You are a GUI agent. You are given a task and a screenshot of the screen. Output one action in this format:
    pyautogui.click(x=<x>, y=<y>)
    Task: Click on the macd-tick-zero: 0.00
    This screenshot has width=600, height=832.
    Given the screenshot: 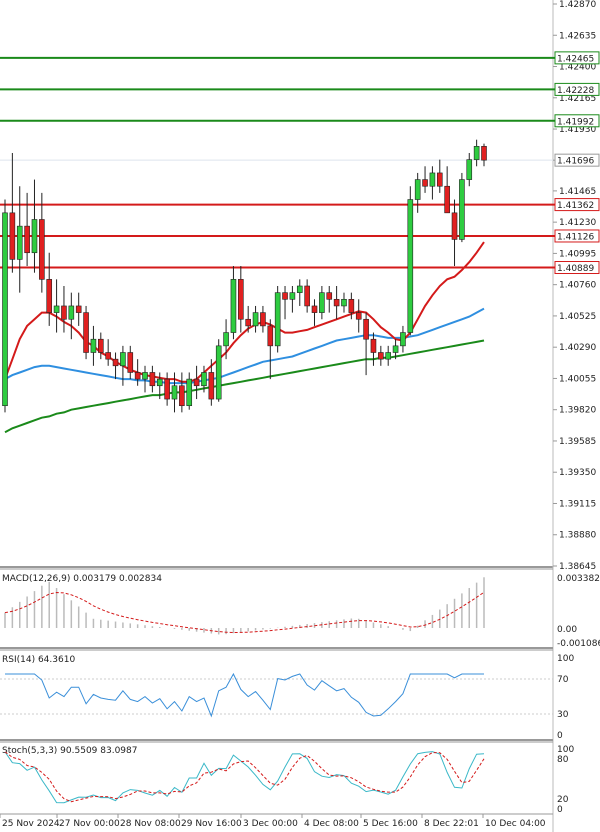 What is the action you would take?
    pyautogui.click(x=567, y=630)
    